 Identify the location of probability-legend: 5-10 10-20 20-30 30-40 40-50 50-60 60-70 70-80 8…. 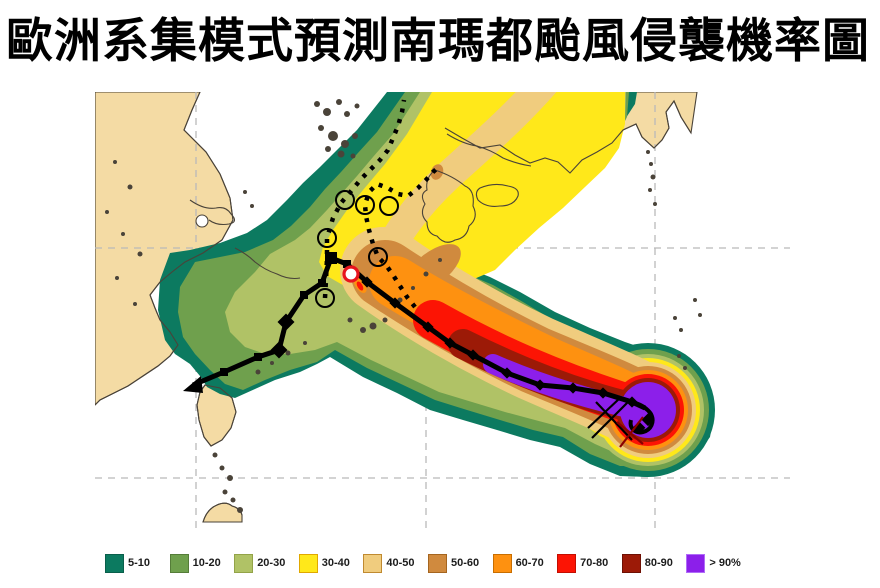
(490, 563).